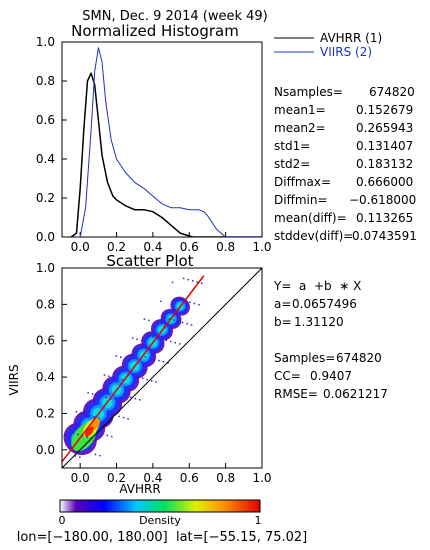 The height and width of the screenshot is (550, 430). What do you see at coordinates (296, 394) in the screenshot?
I see `metric-label: RMSE=` at bounding box center [296, 394].